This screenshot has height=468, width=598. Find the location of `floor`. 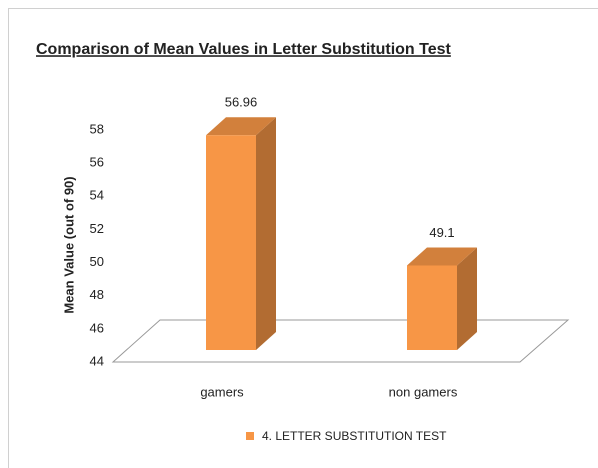

floor is located at coordinates (340, 341).